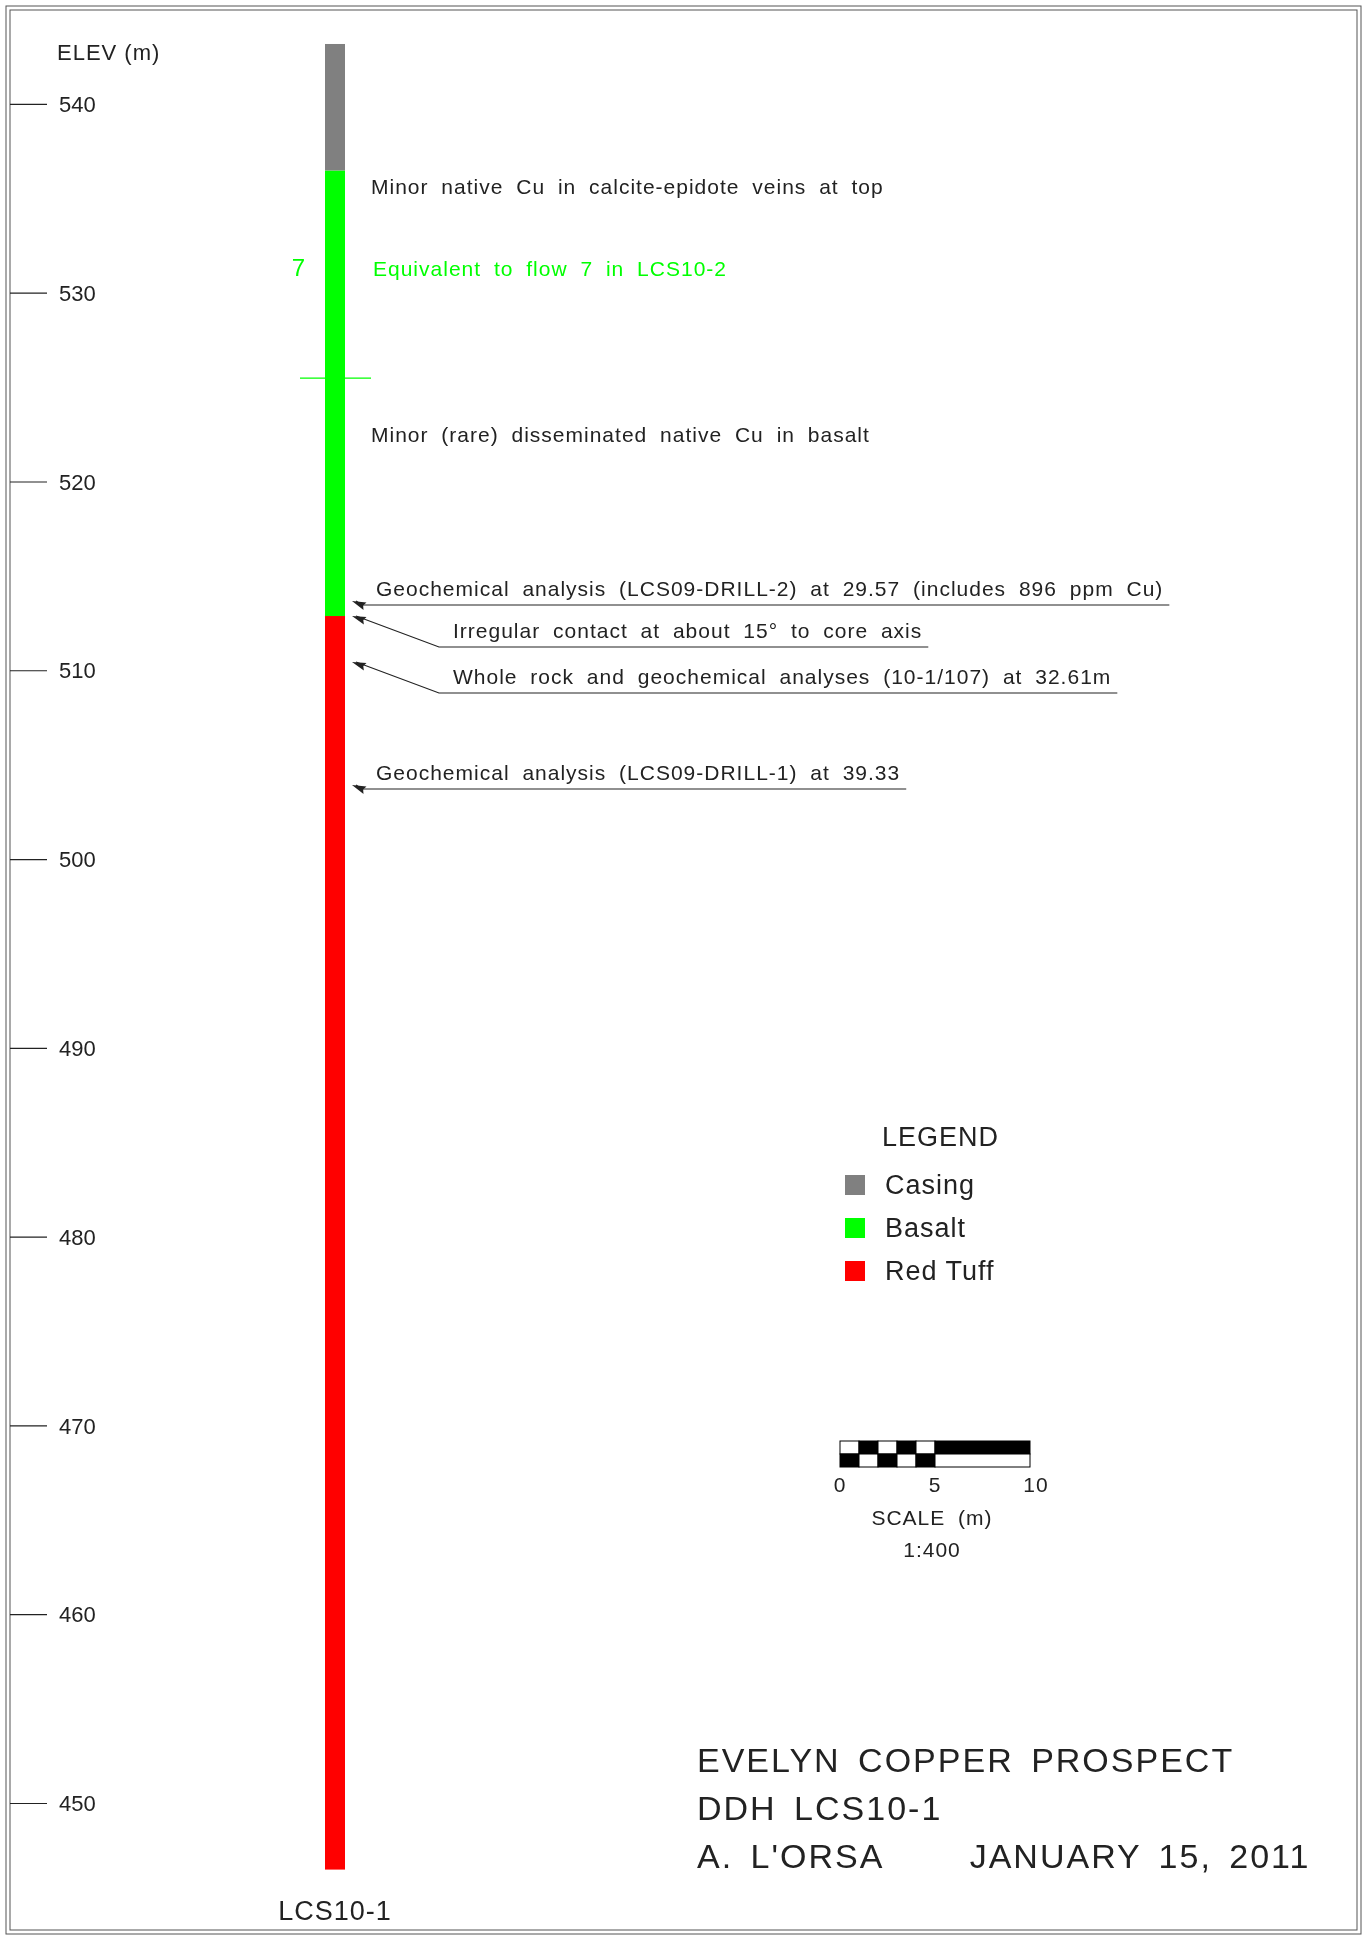  I want to click on text: Whole rock and geochemical analyses (10-1/107) at 32.61m, so click(782, 676).